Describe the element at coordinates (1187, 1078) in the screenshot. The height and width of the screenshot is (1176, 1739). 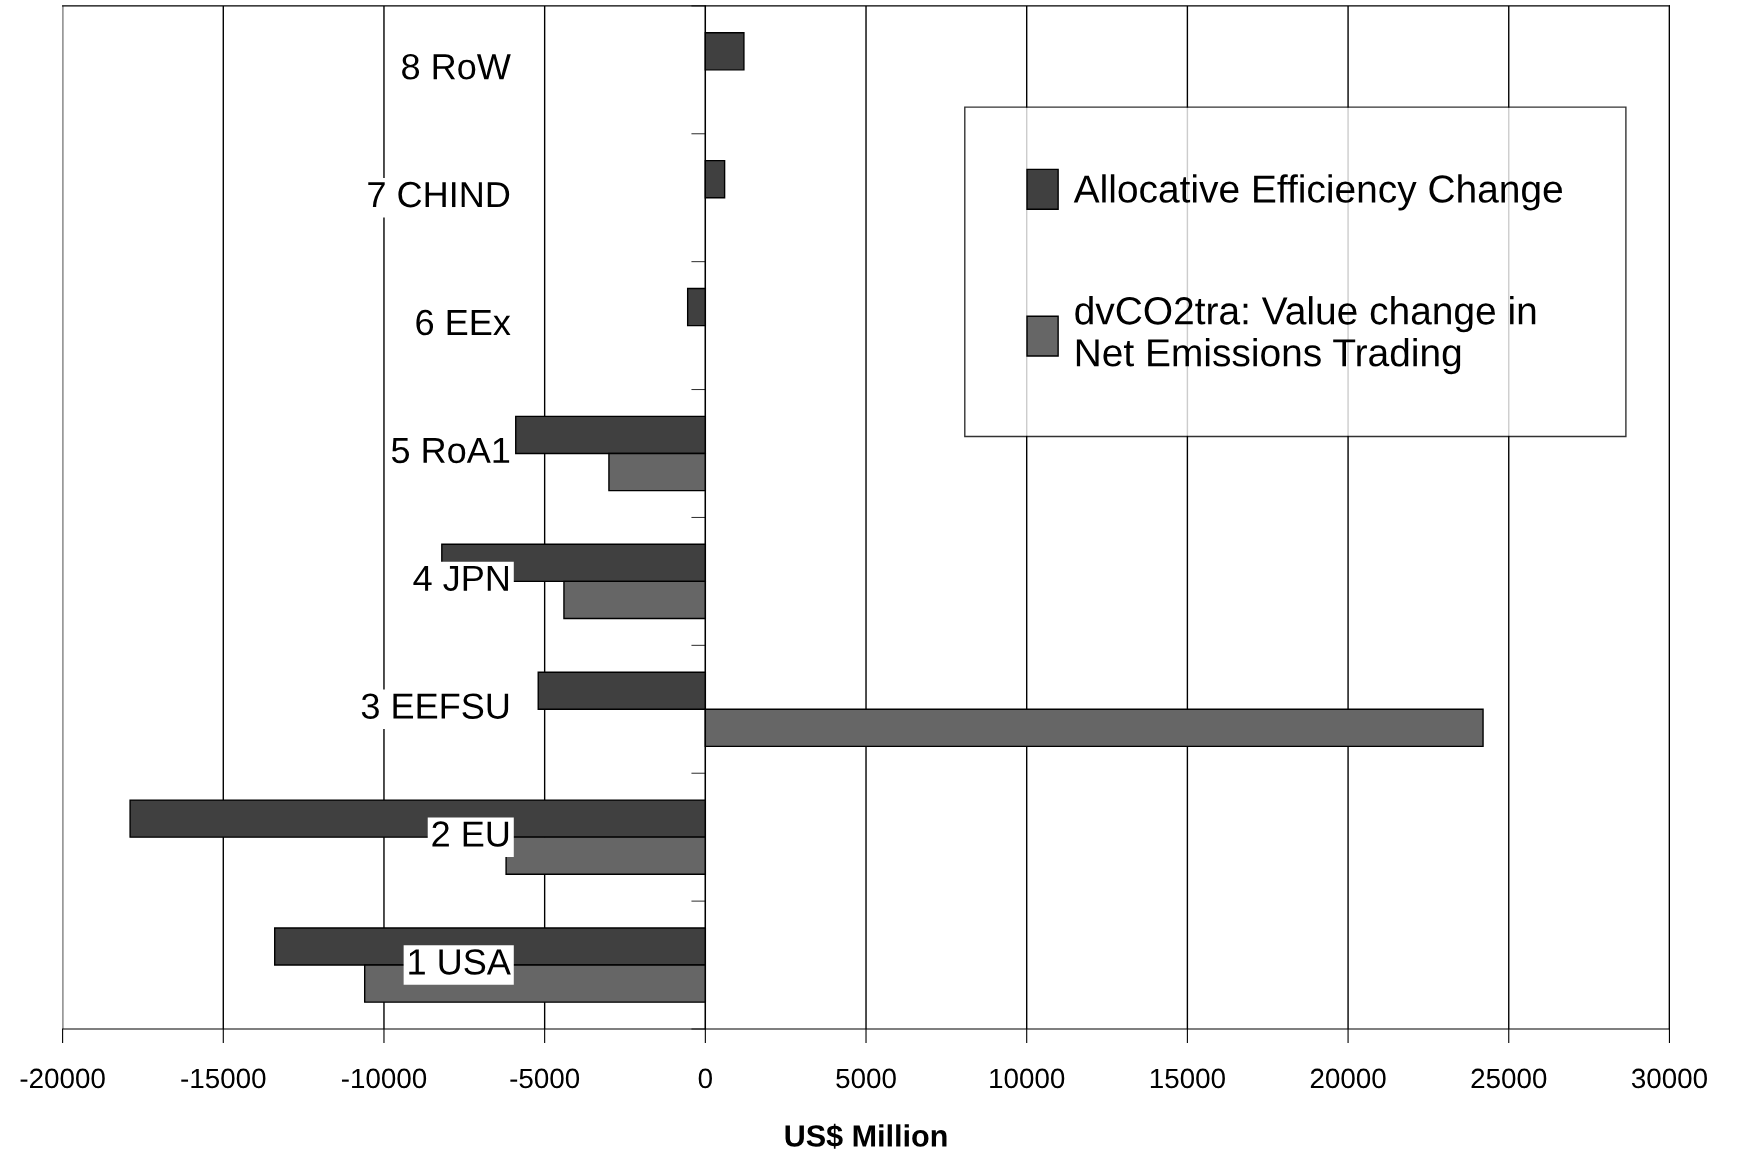
I see `x-tick-label: 15000` at that location.